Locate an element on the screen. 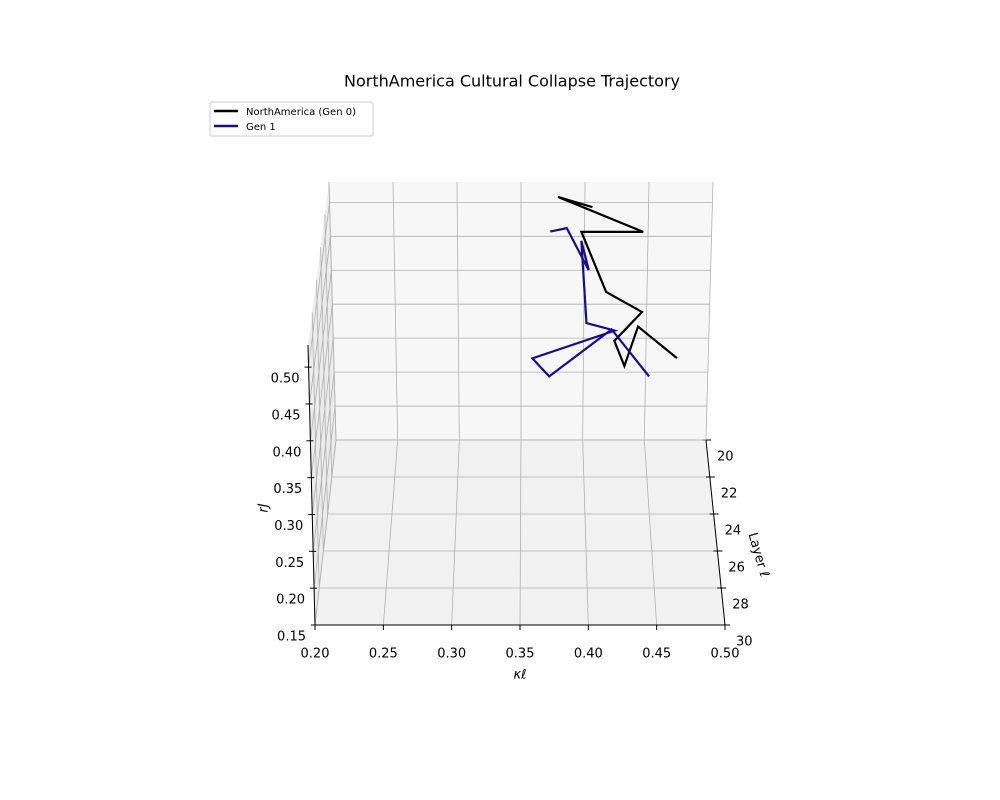  x-tick-label: 0.25 is located at coordinates (383, 654).